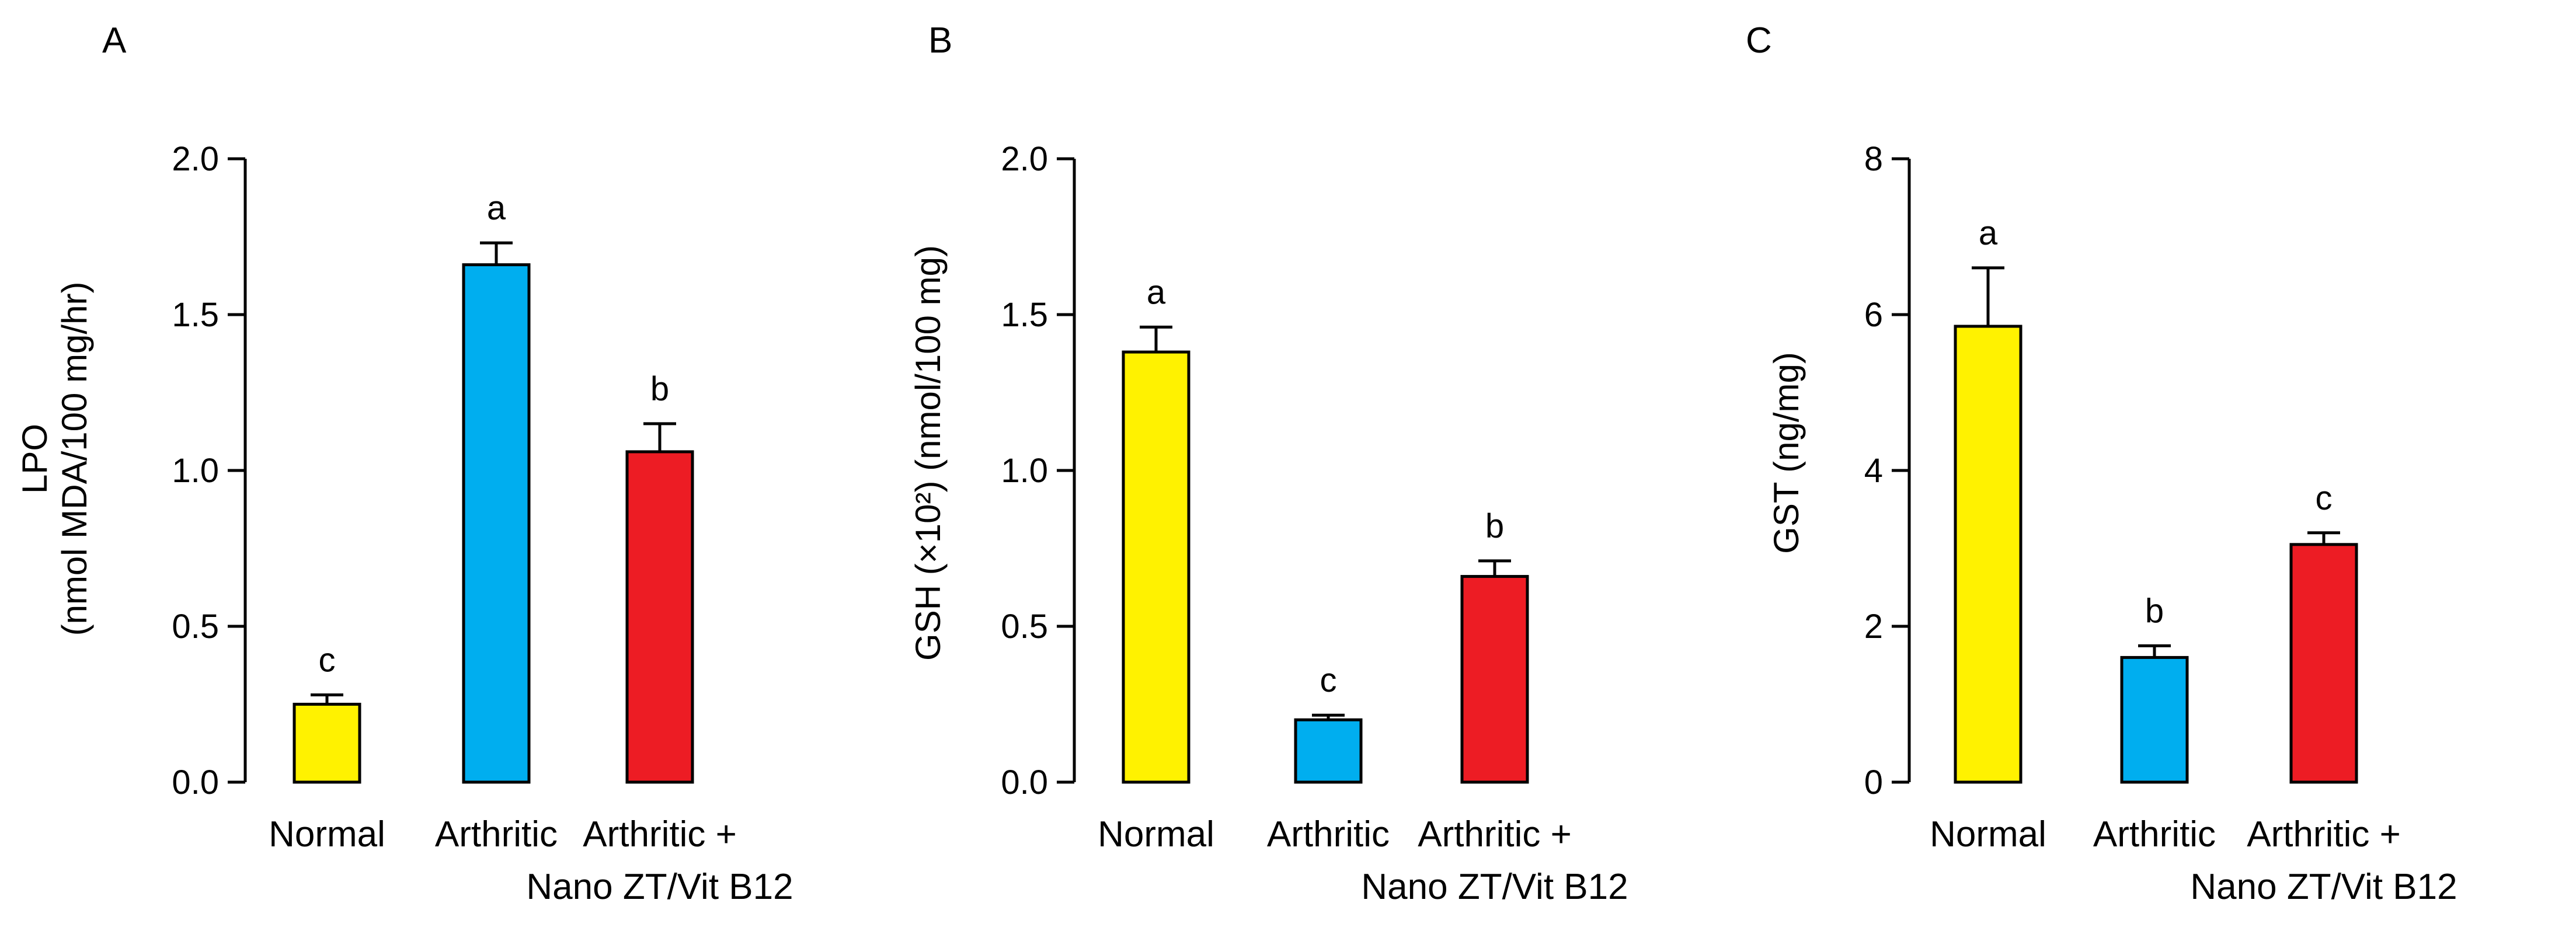  Describe the element at coordinates (74, 459) in the screenshot. I see `y-axis-label-units: (nmol MDA/100 mg/hr)` at that location.